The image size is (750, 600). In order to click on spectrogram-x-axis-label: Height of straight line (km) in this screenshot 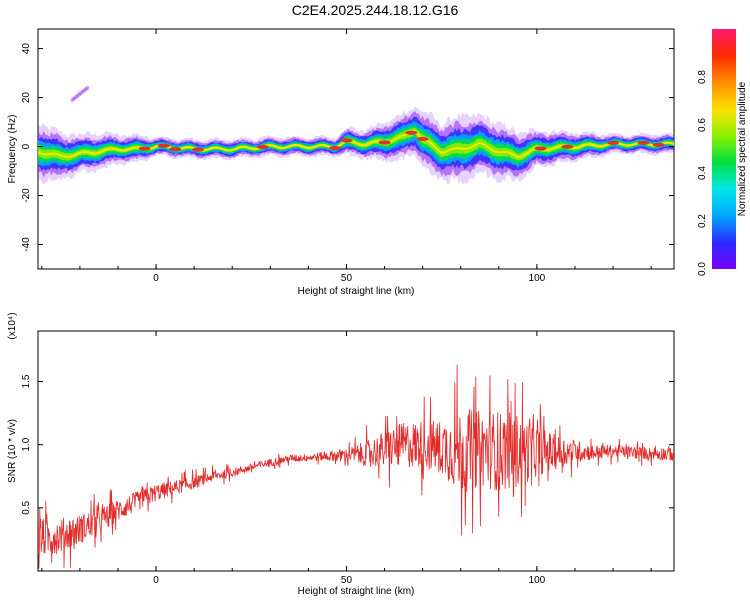, I will do `click(356, 291)`.